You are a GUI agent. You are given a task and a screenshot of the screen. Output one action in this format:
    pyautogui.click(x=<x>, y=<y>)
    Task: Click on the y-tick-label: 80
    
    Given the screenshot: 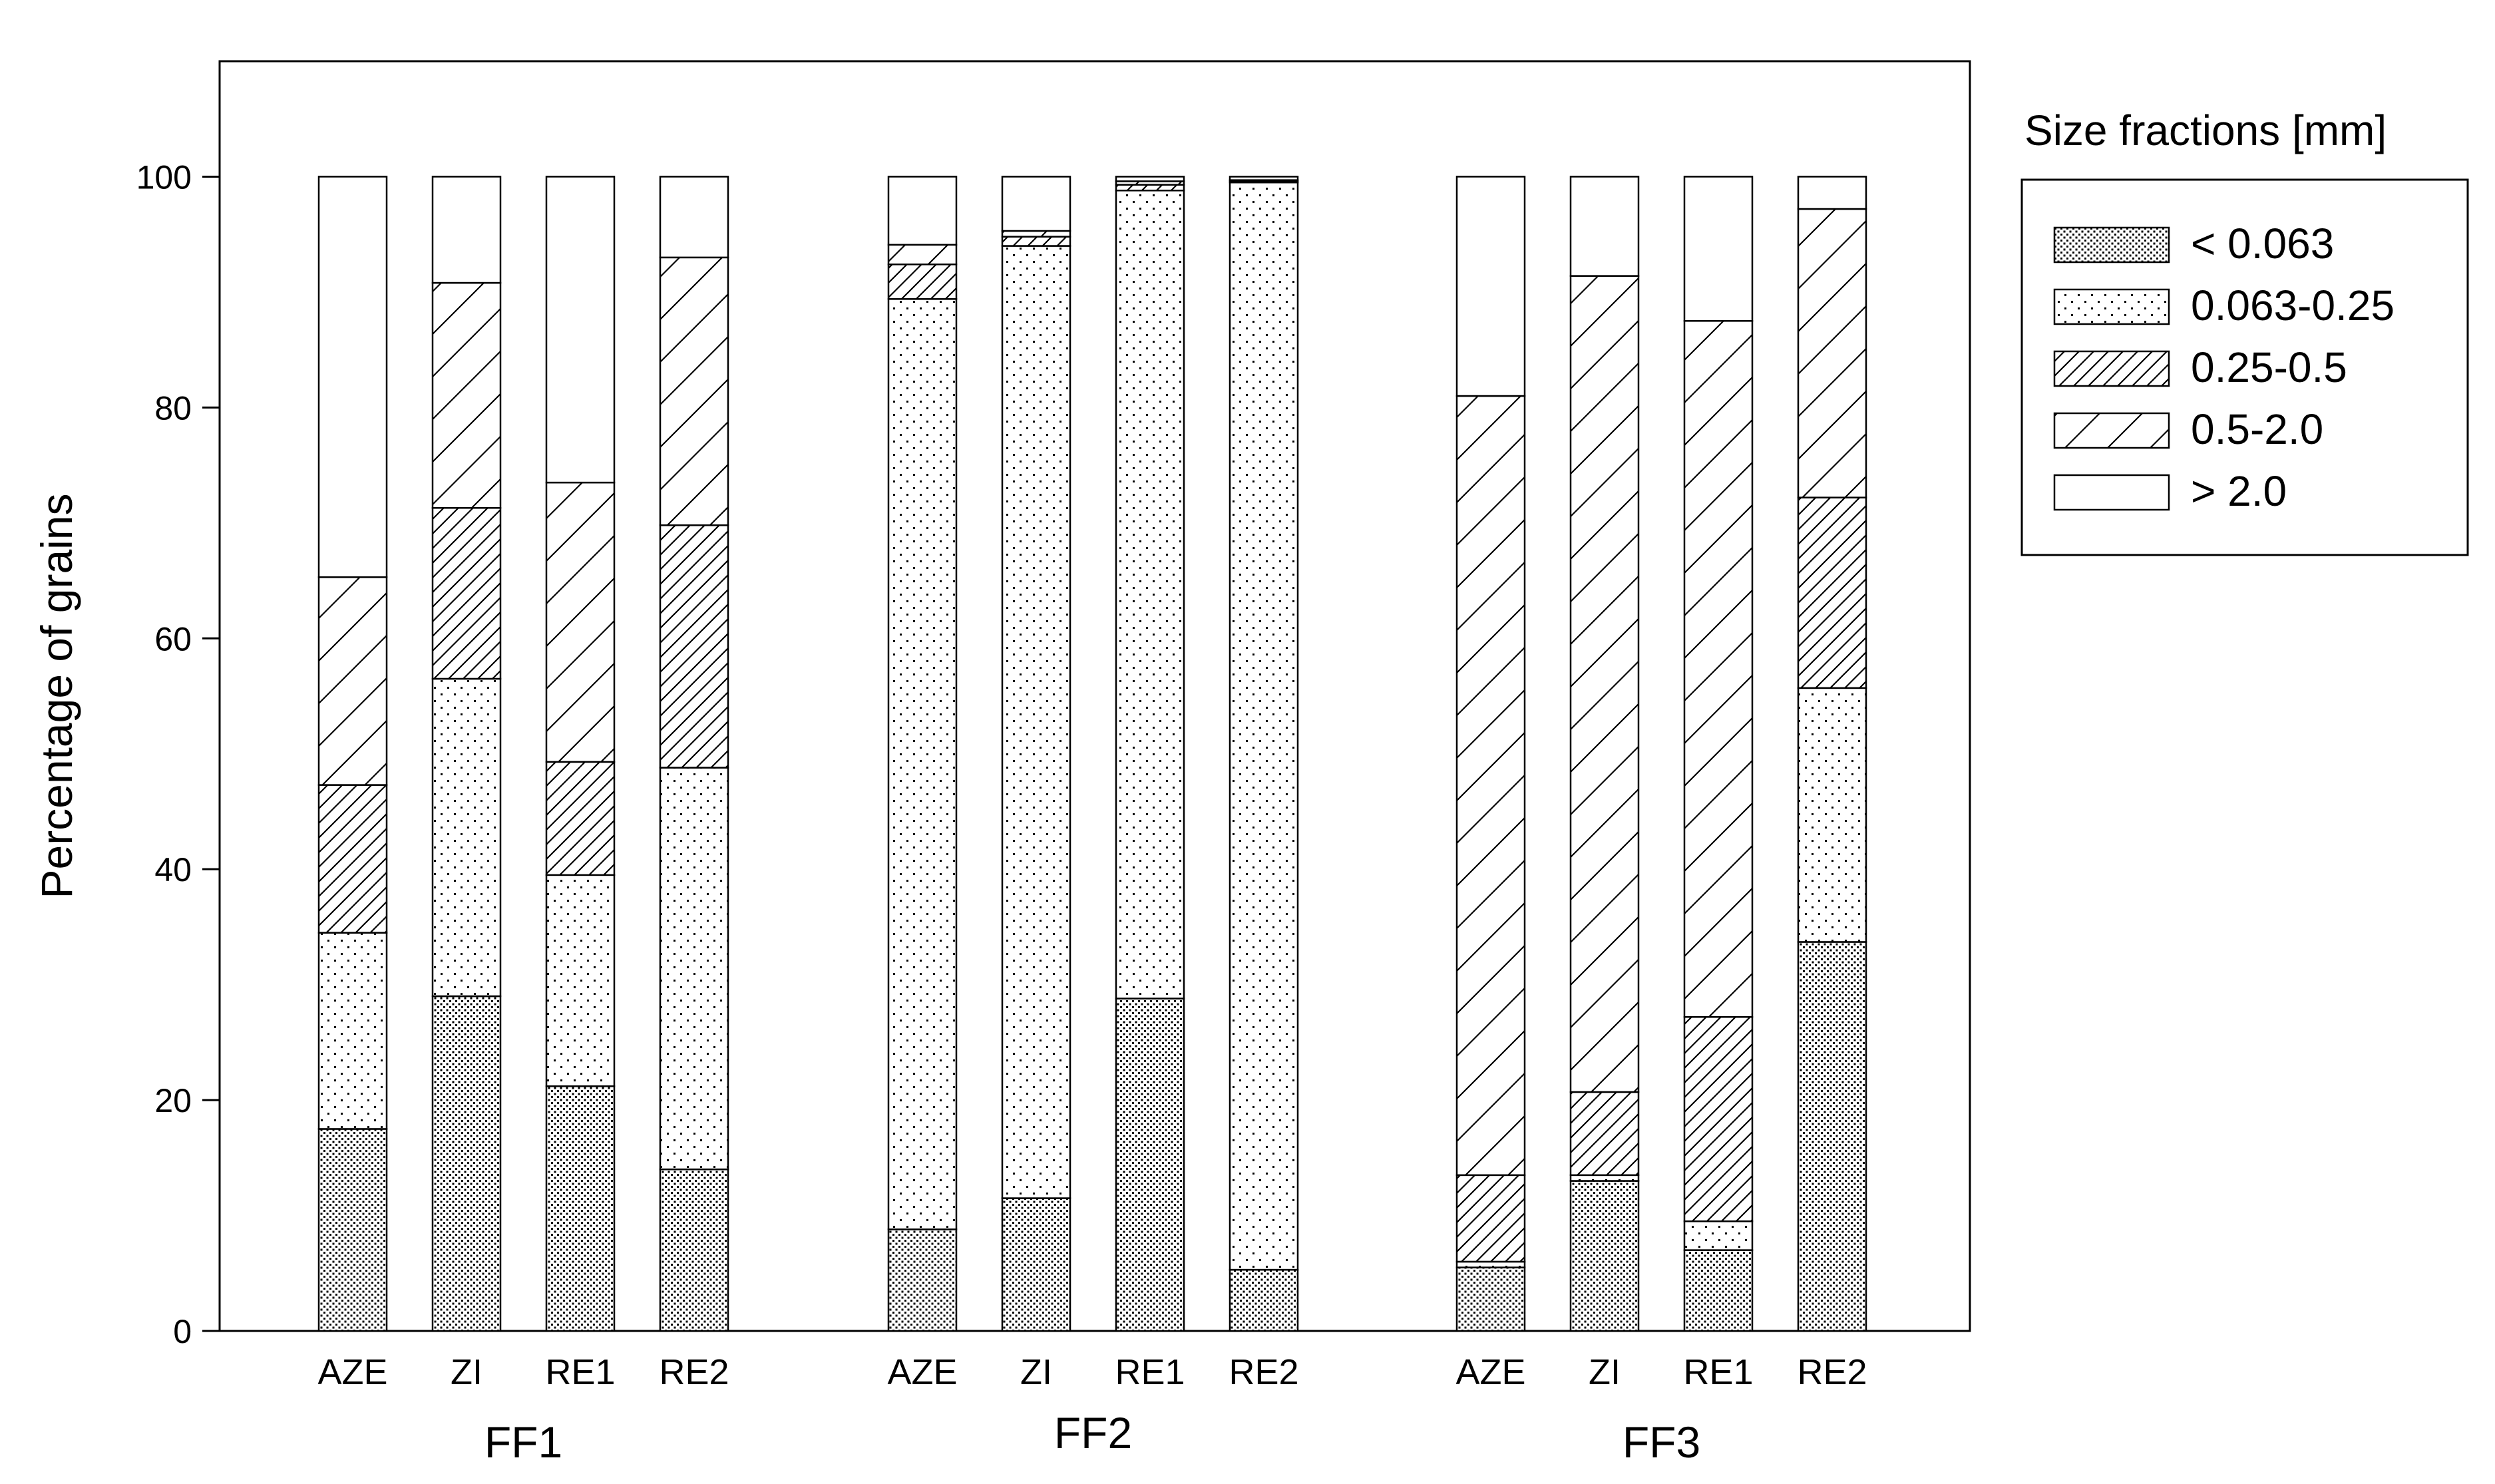 What is the action you would take?
    pyautogui.click(x=173, y=408)
    